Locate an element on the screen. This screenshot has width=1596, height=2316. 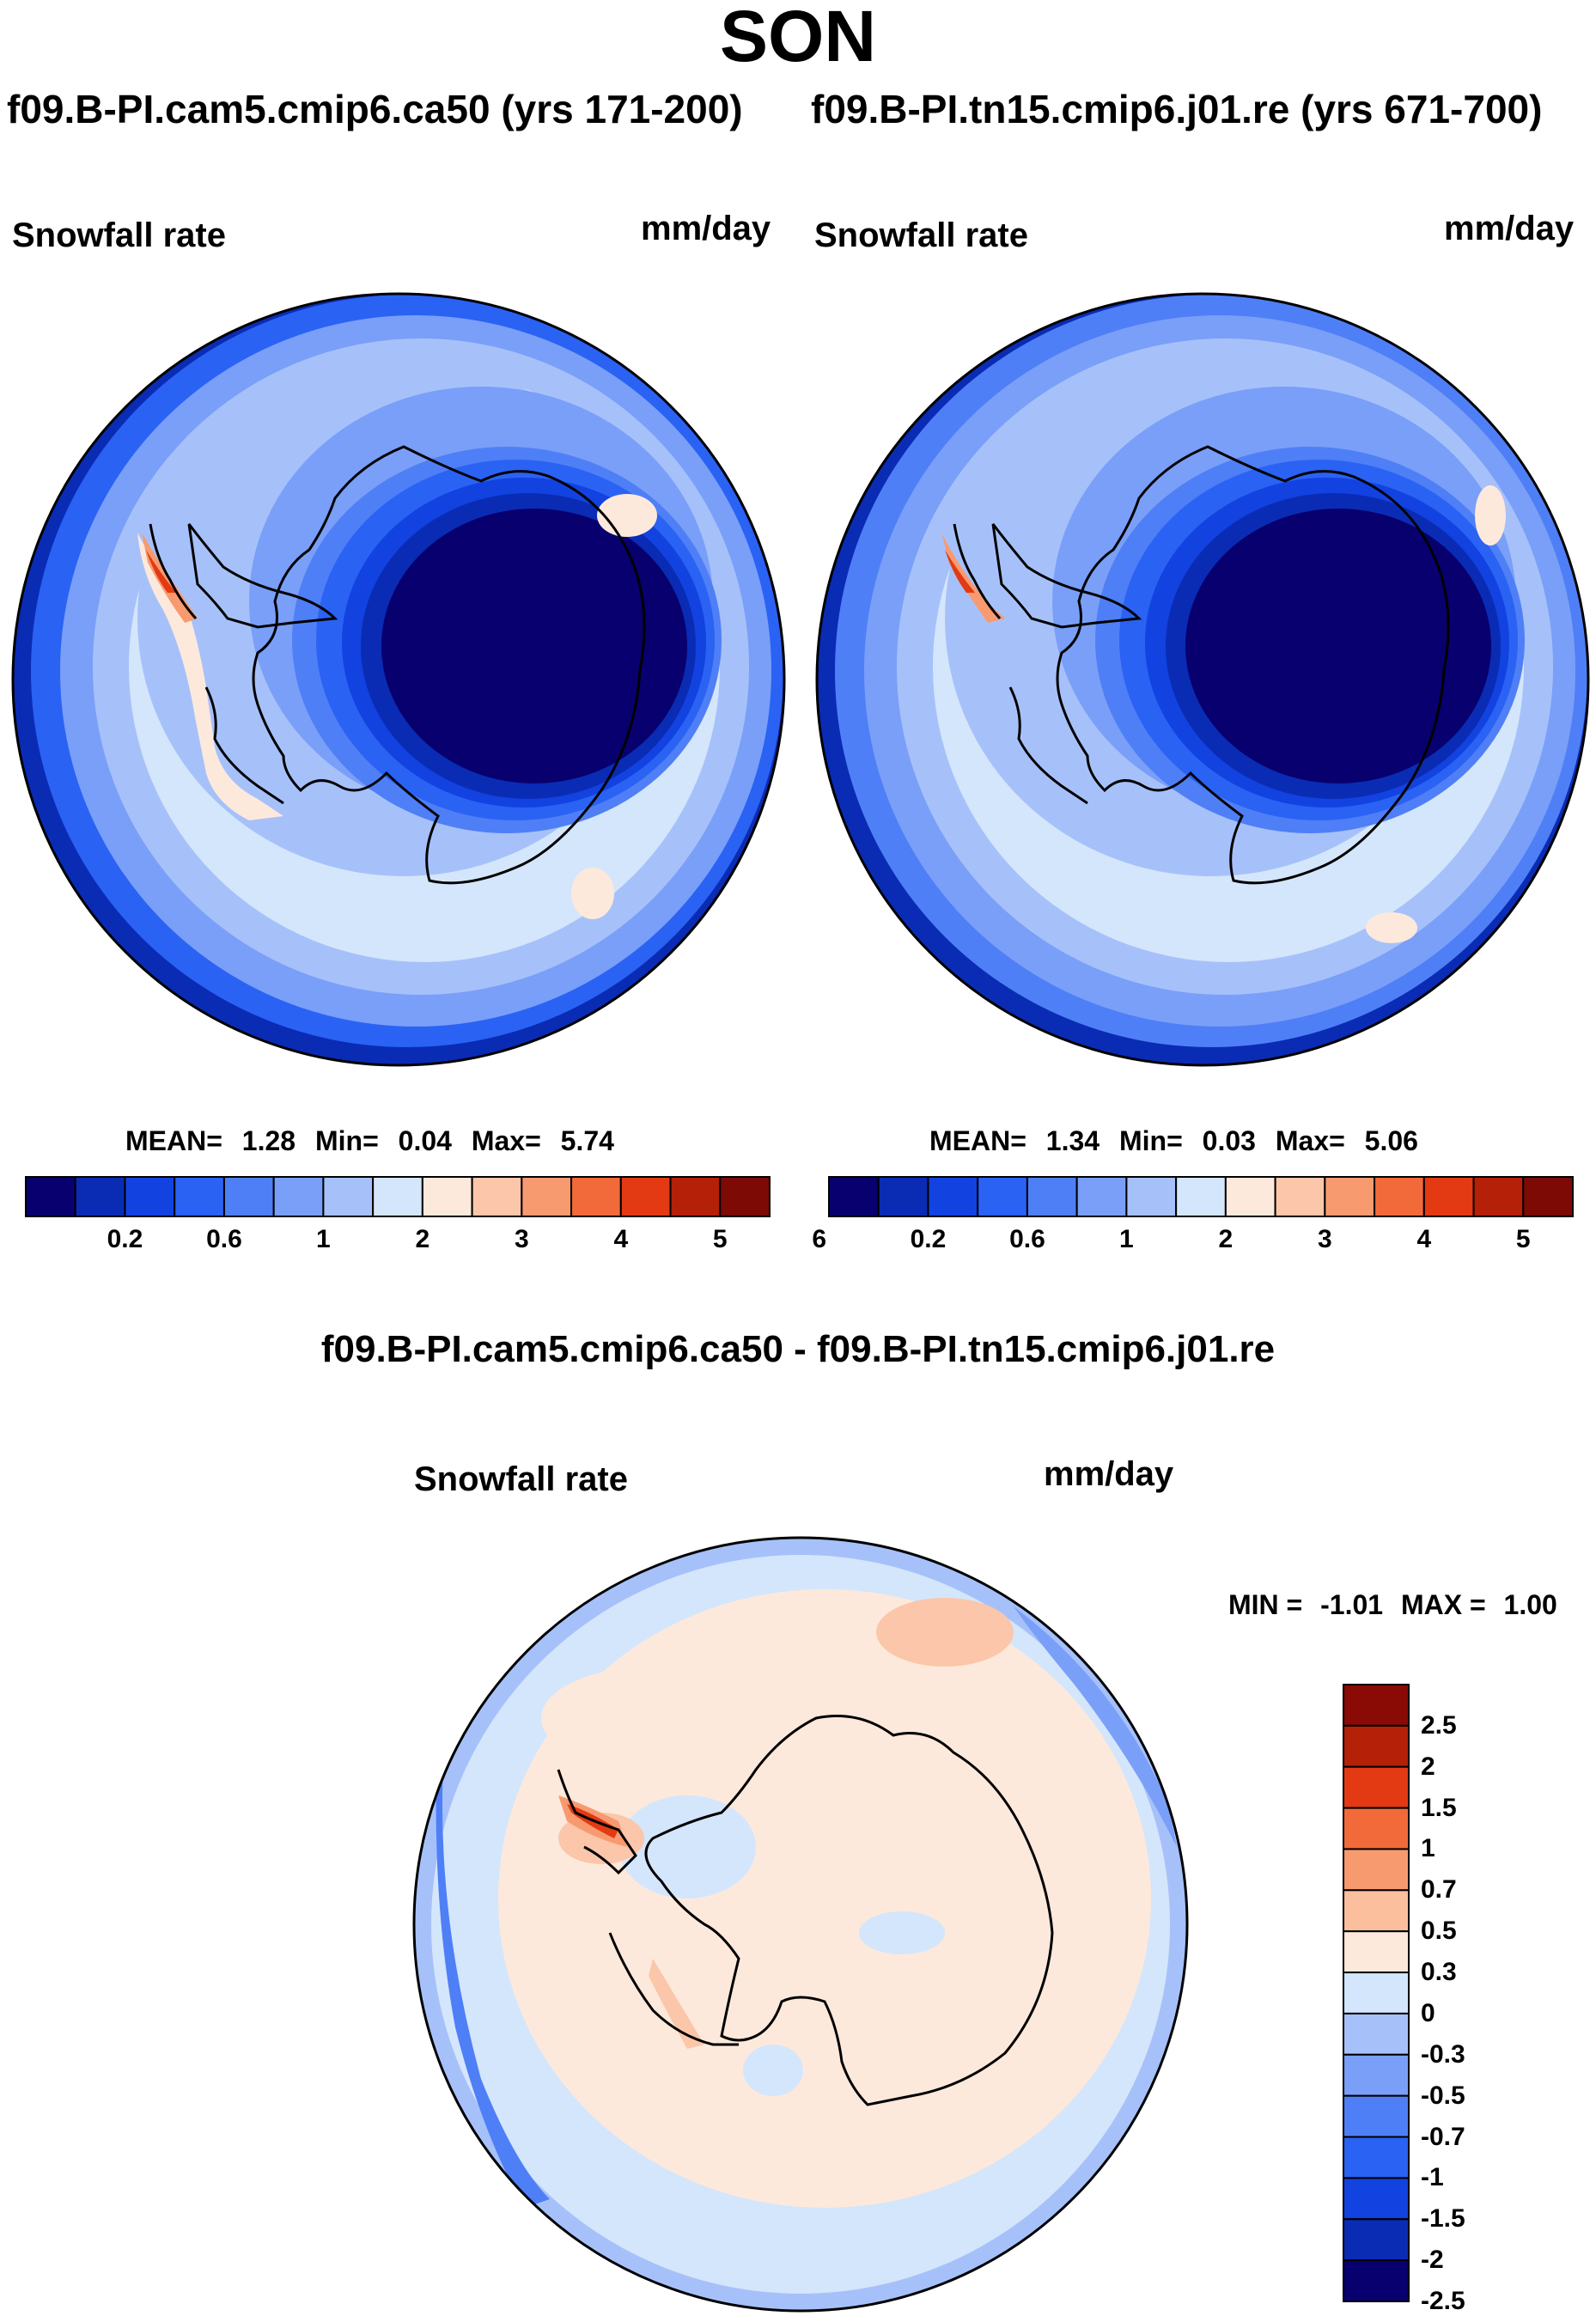
difference-colorbar-tick-label: 0.5 is located at coordinates (1439, 1932).